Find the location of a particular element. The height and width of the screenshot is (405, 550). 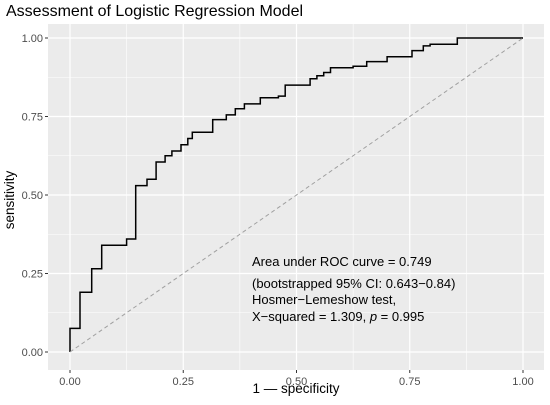

y-axis-label: sensitivity is located at coordinates (9, 199).